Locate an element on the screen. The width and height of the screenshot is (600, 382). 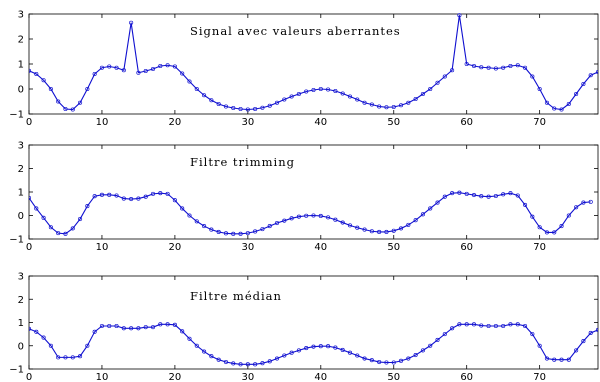
x-tick-label: 70 is located at coordinates (539, 377).